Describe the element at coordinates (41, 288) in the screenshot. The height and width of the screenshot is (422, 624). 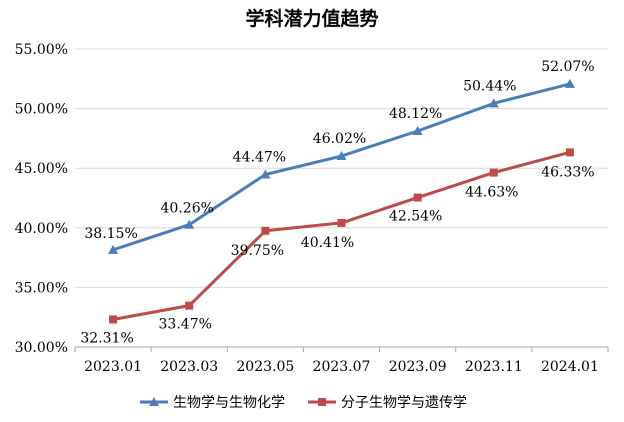
I see `y-tick-label: 35.00%` at that location.